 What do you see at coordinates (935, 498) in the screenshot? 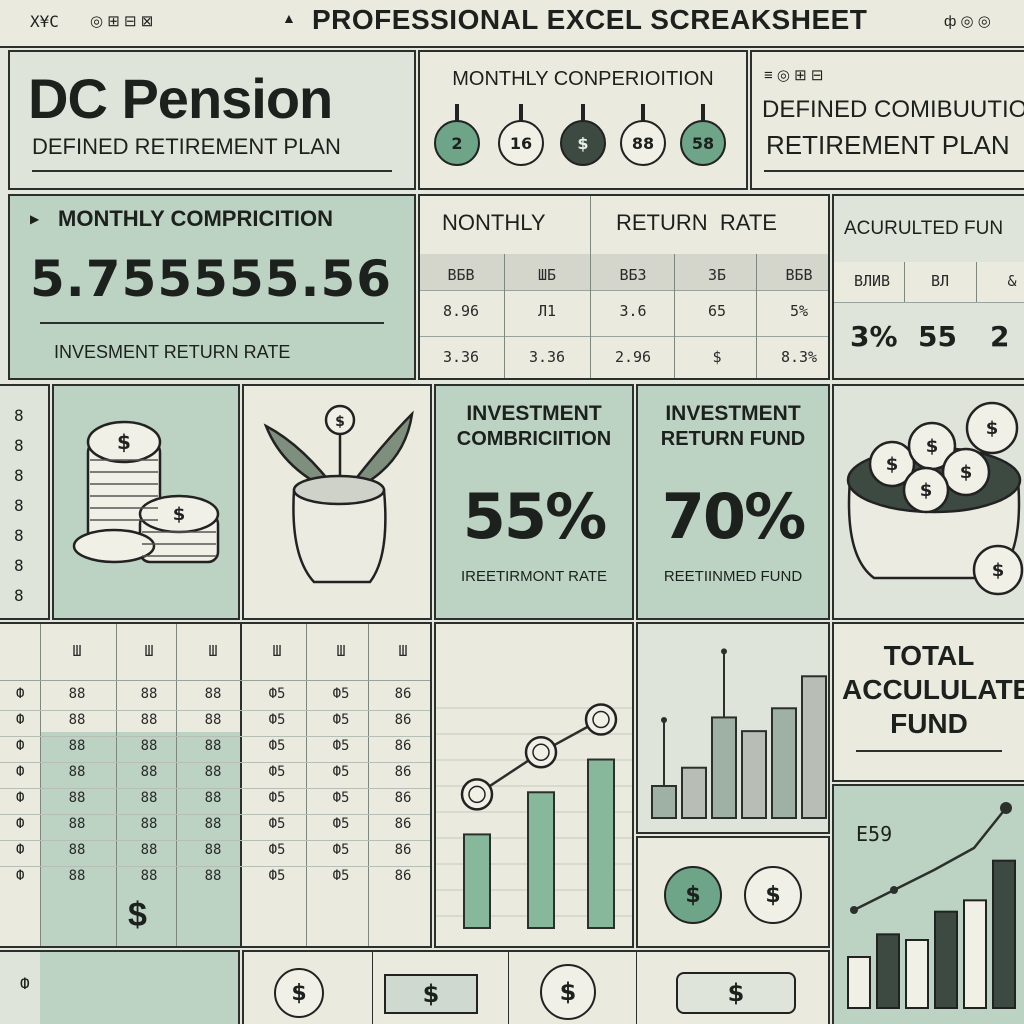
I see `money-pot-icon: $ $ $ $ $ $` at bounding box center [935, 498].